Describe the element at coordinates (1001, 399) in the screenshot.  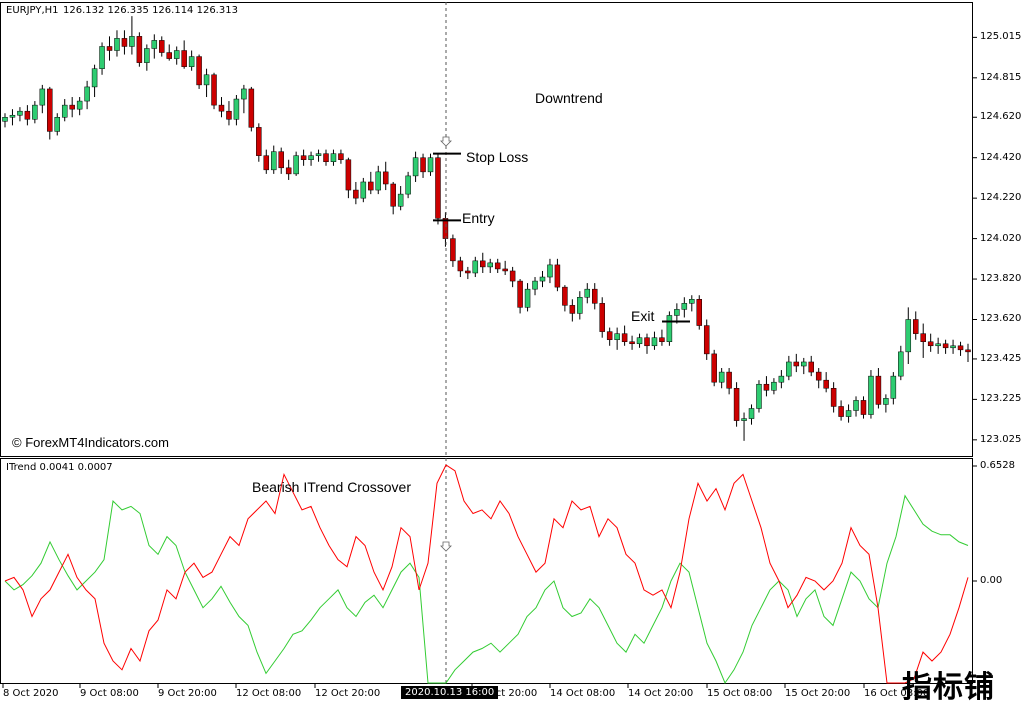
I see `price-tick-label: 123.225` at that location.